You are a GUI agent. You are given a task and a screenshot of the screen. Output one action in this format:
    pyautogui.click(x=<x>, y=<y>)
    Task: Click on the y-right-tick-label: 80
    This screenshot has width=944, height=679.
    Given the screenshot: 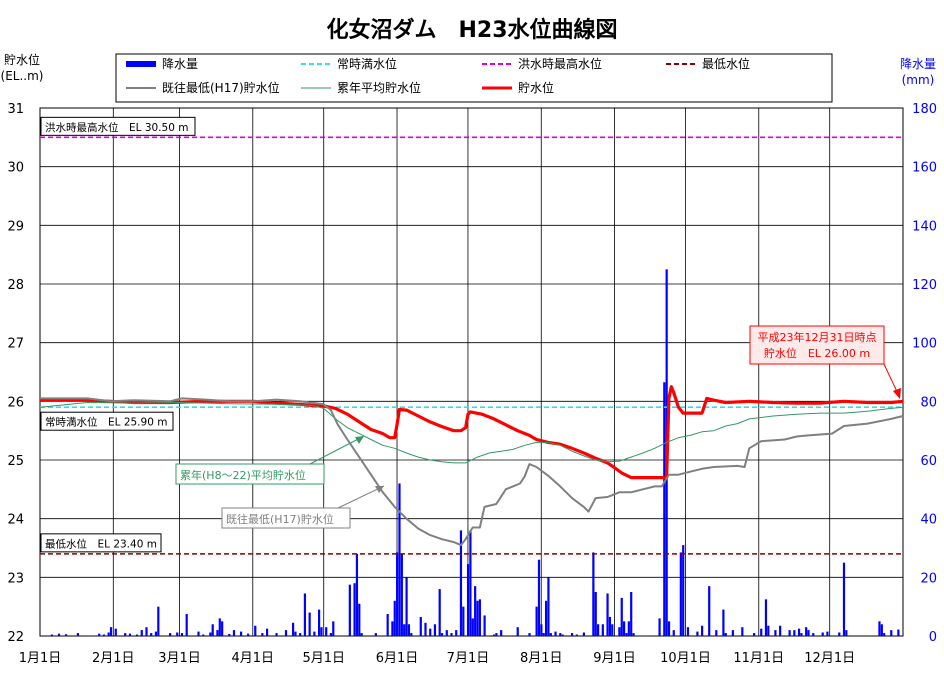 What is the action you would take?
    pyautogui.click(x=928, y=402)
    